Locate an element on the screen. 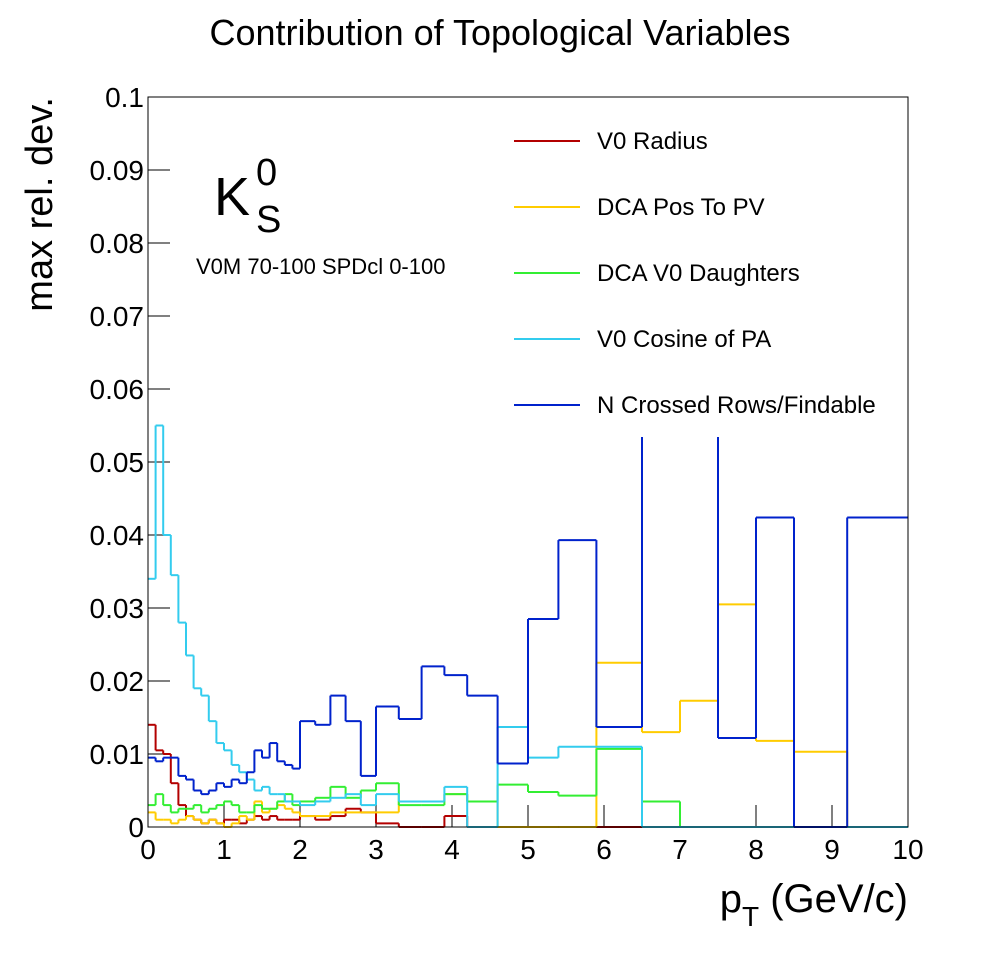  legend-label: V0 Radius is located at coordinates (652, 141).